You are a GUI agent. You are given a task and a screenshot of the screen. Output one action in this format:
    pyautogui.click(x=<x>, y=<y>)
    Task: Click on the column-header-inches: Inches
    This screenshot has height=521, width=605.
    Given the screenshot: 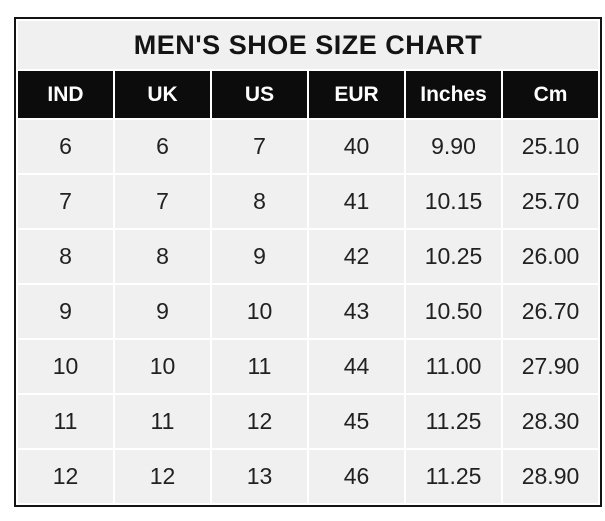 What is the action you would take?
    pyautogui.click(x=453, y=94)
    